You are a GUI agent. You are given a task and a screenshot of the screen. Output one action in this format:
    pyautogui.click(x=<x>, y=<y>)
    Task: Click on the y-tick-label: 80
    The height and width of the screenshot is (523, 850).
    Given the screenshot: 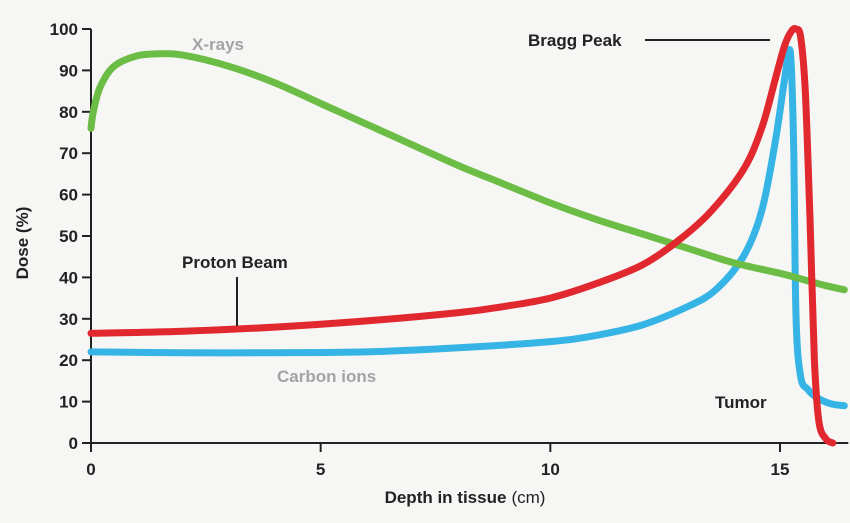 What is the action you would take?
    pyautogui.click(x=68, y=112)
    